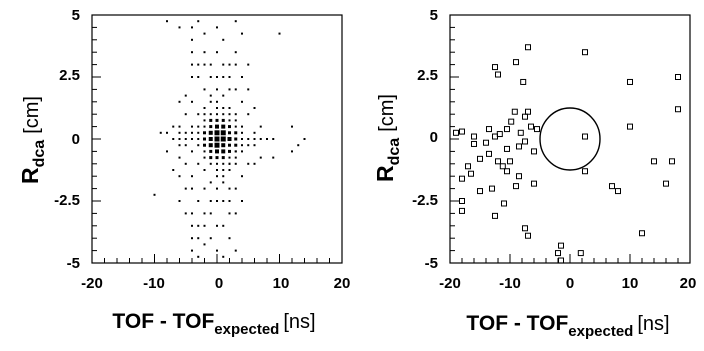 The width and height of the screenshot is (704, 351). What do you see at coordinates (394, 152) in the screenshot?
I see `right-y-axis-title-sub: dca` at bounding box center [394, 152].